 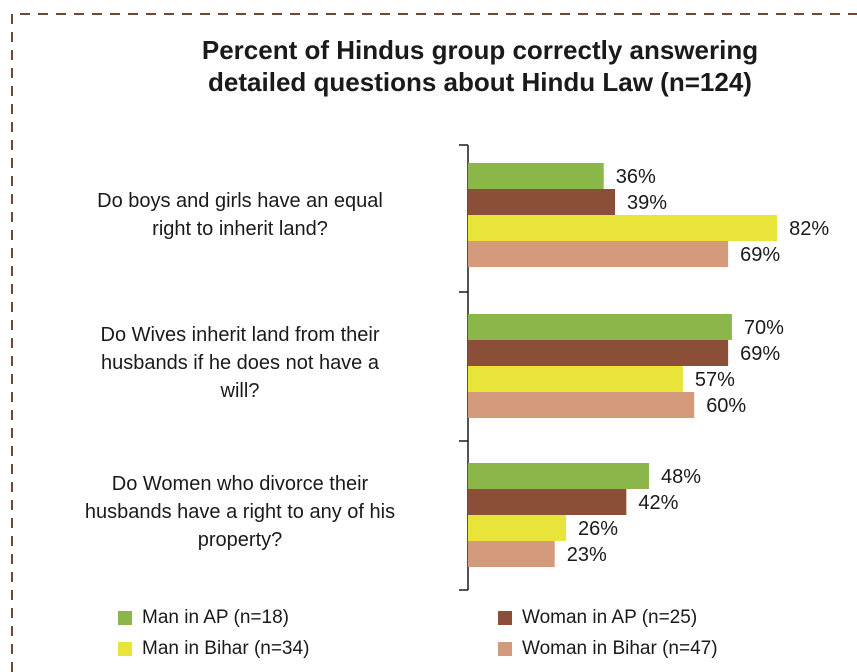 What do you see at coordinates (600, 327) in the screenshot?
I see `bar-man-ap-q2` at bounding box center [600, 327].